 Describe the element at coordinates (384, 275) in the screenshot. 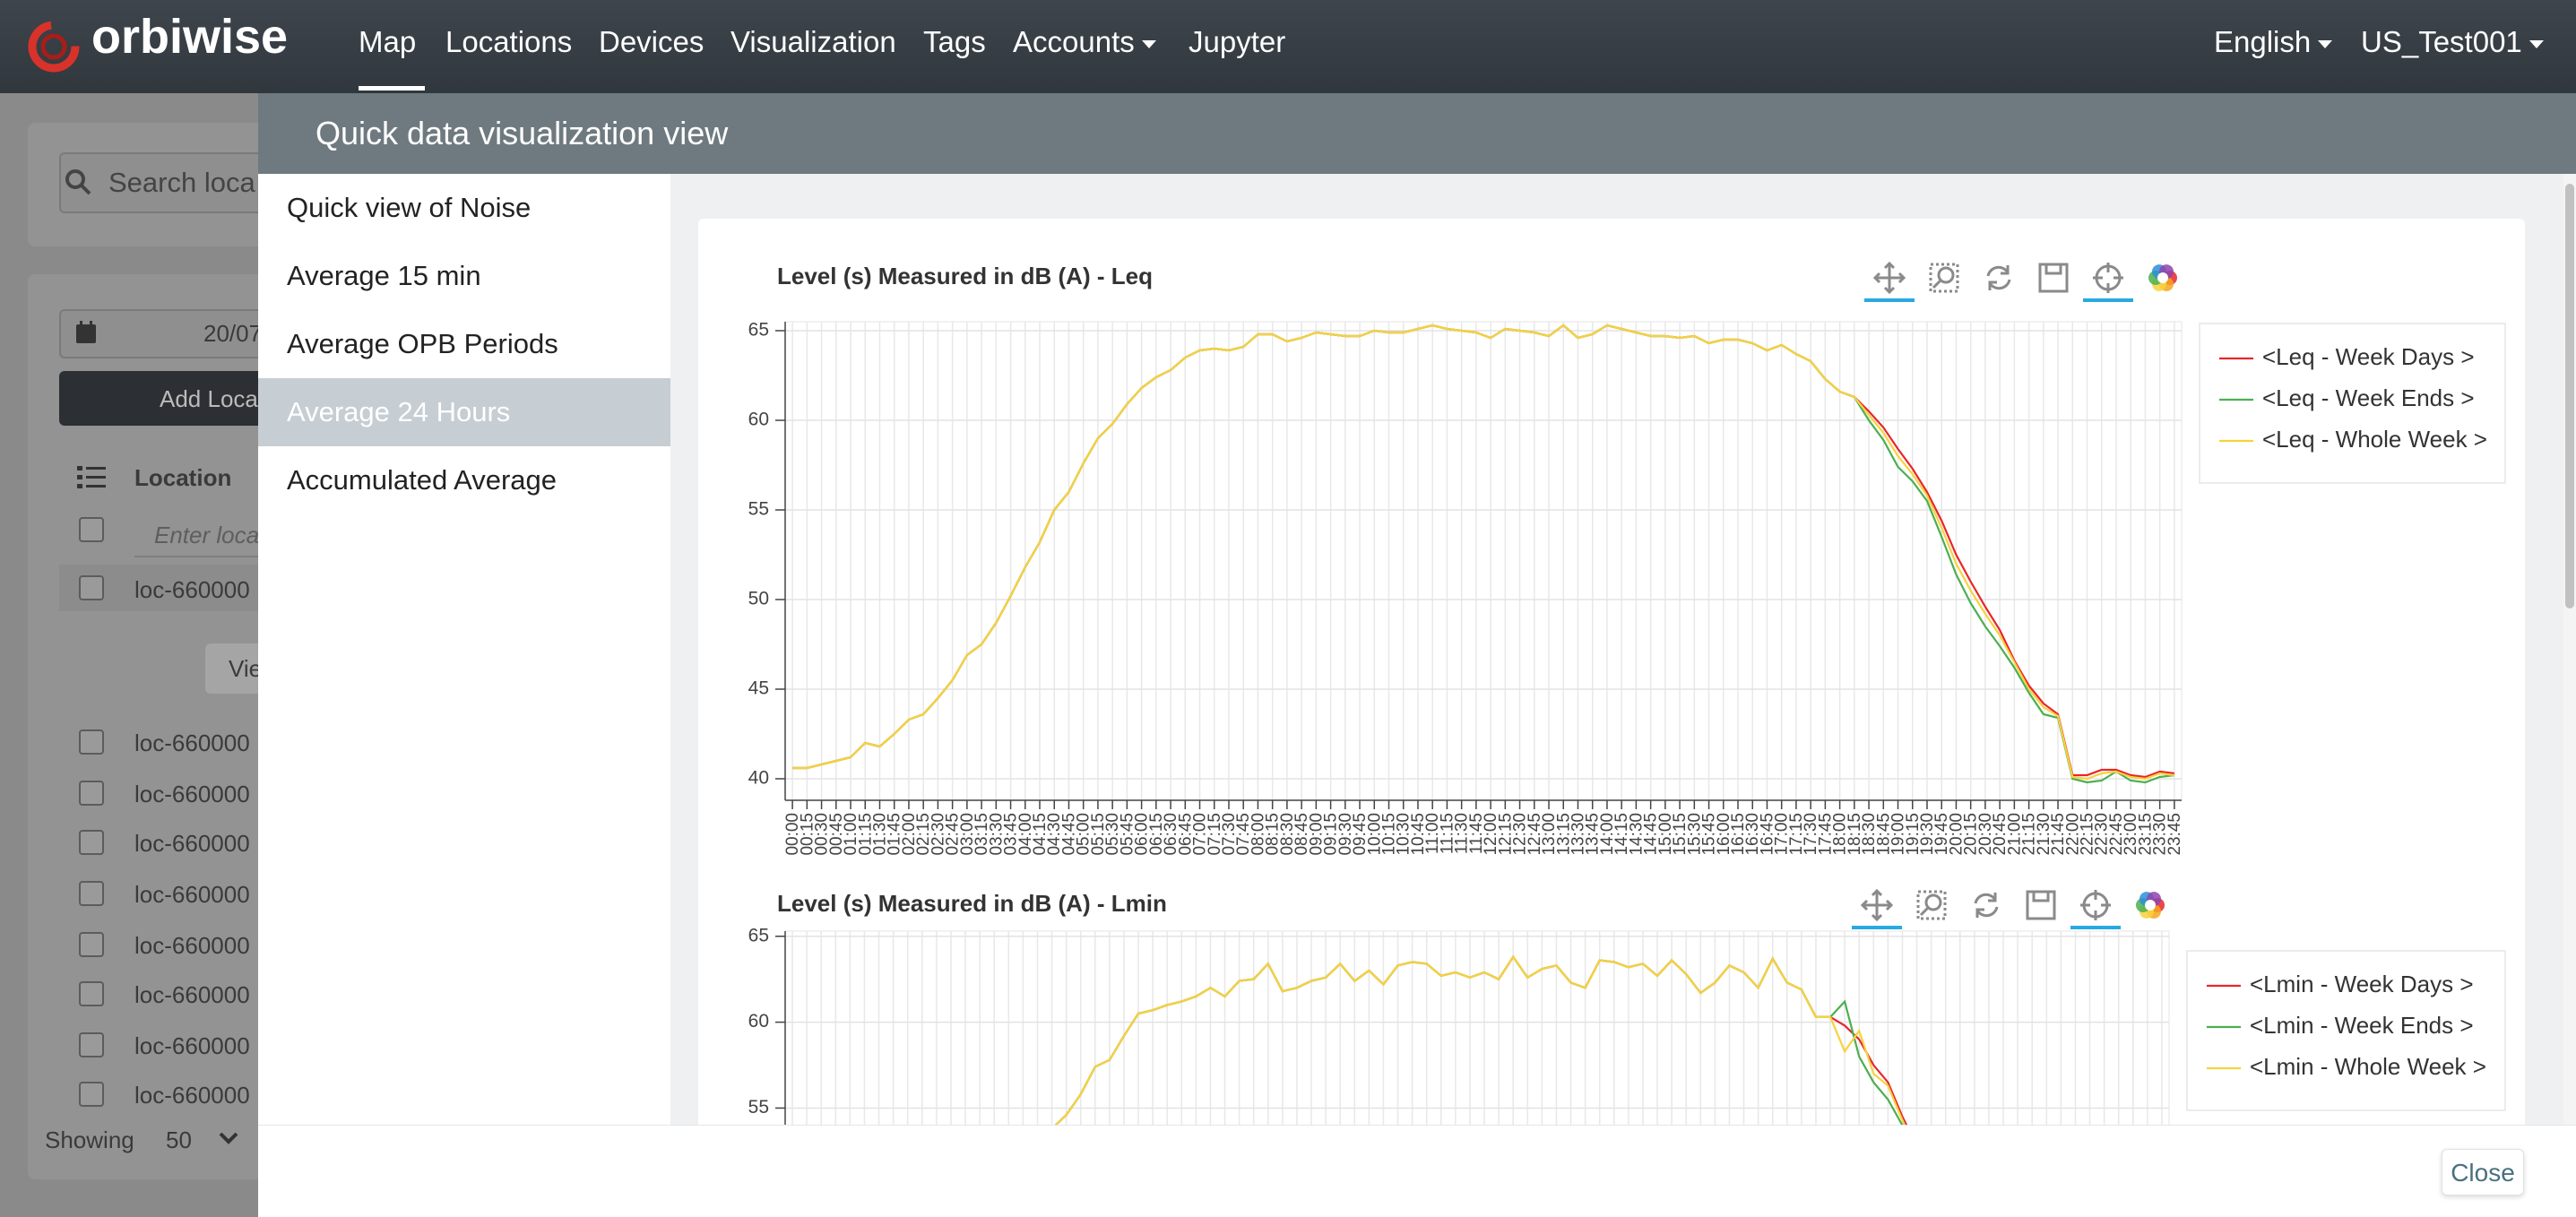

I see `menu-item: Average 15 min` at that location.